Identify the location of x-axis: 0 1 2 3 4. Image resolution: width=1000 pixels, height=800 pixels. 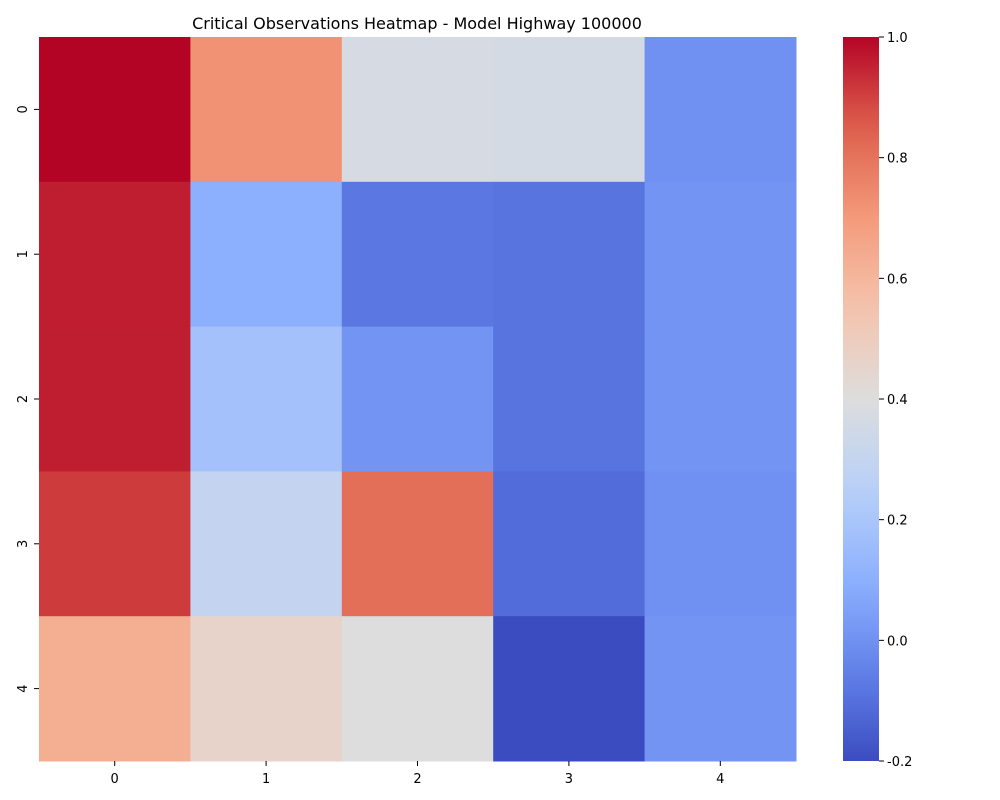
(417, 774).